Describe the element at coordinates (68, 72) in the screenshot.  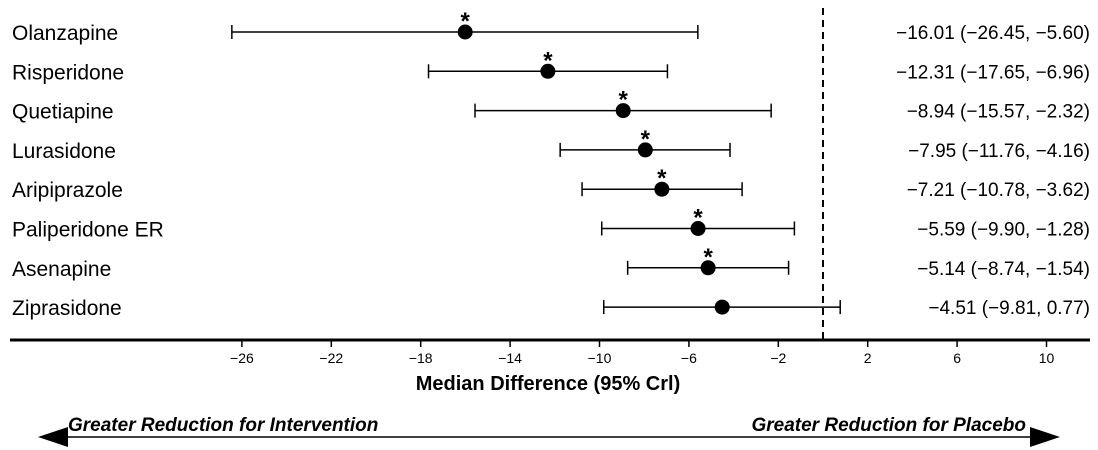
I see `row-label: Risperidone` at that location.